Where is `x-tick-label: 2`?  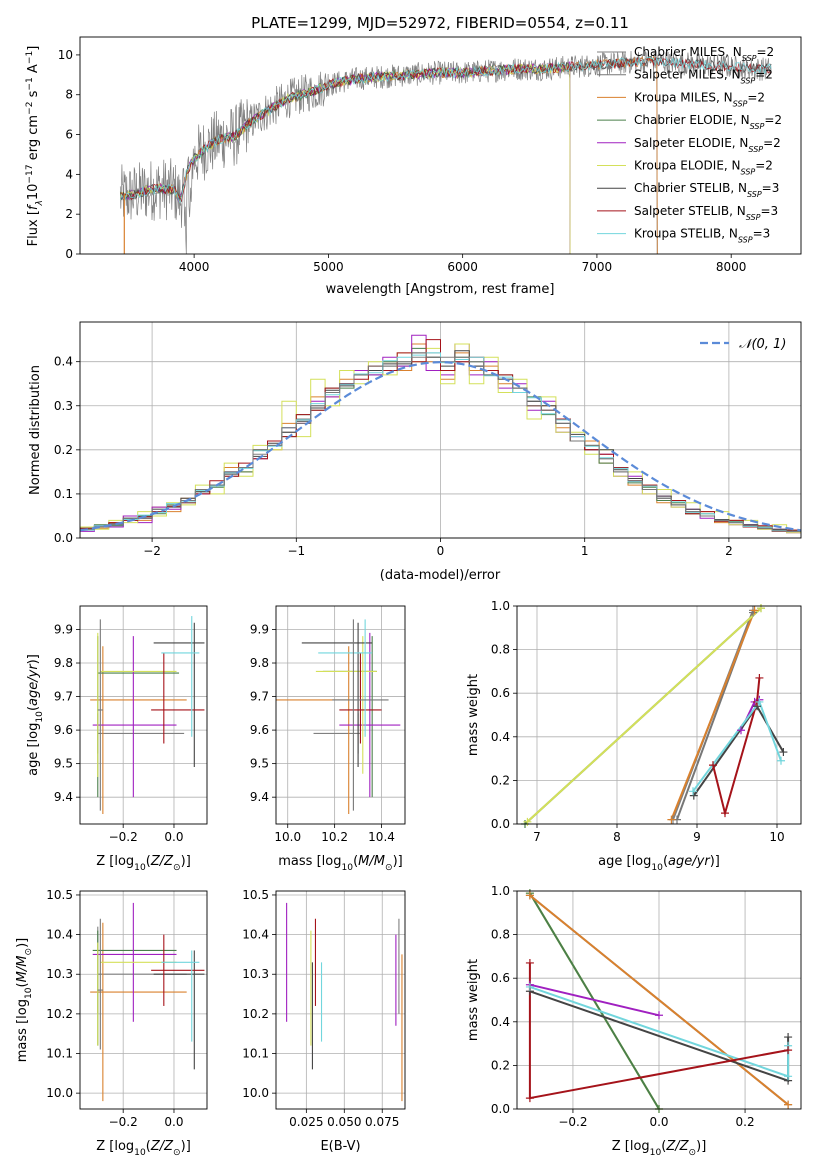 x-tick-label: 2 is located at coordinates (729, 551).